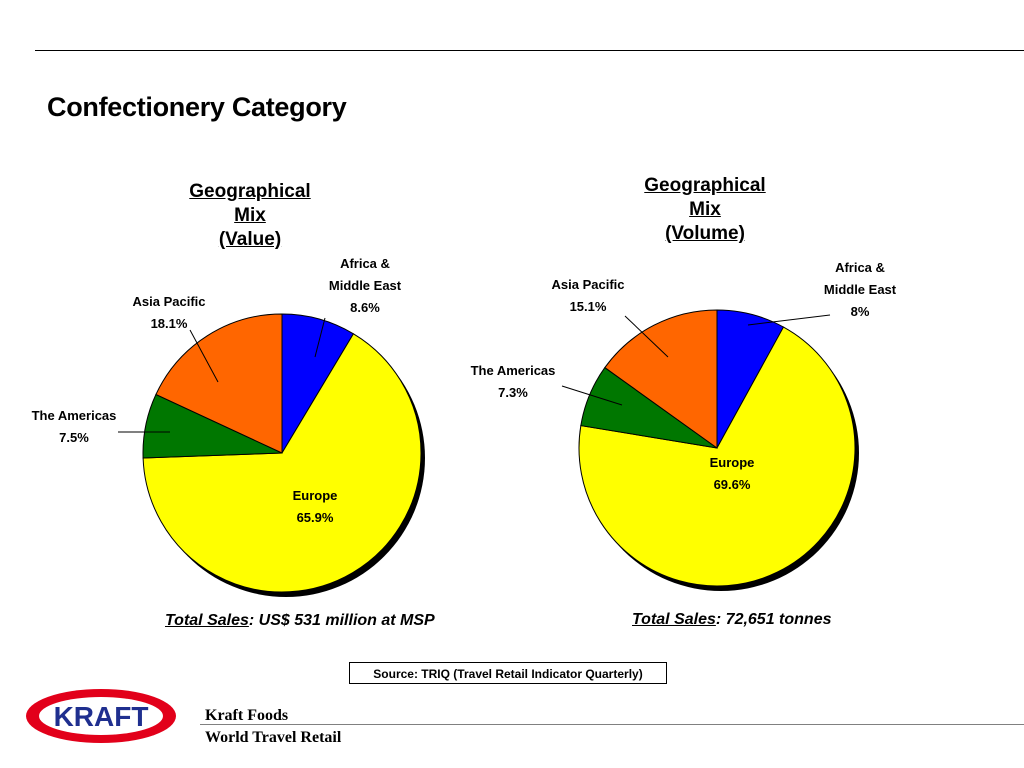 The height and width of the screenshot is (768, 1024). What do you see at coordinates (705, 185) in the screenshot?
I see `volume-chart-title-line: Geographical` at bounding box center [705, 185].